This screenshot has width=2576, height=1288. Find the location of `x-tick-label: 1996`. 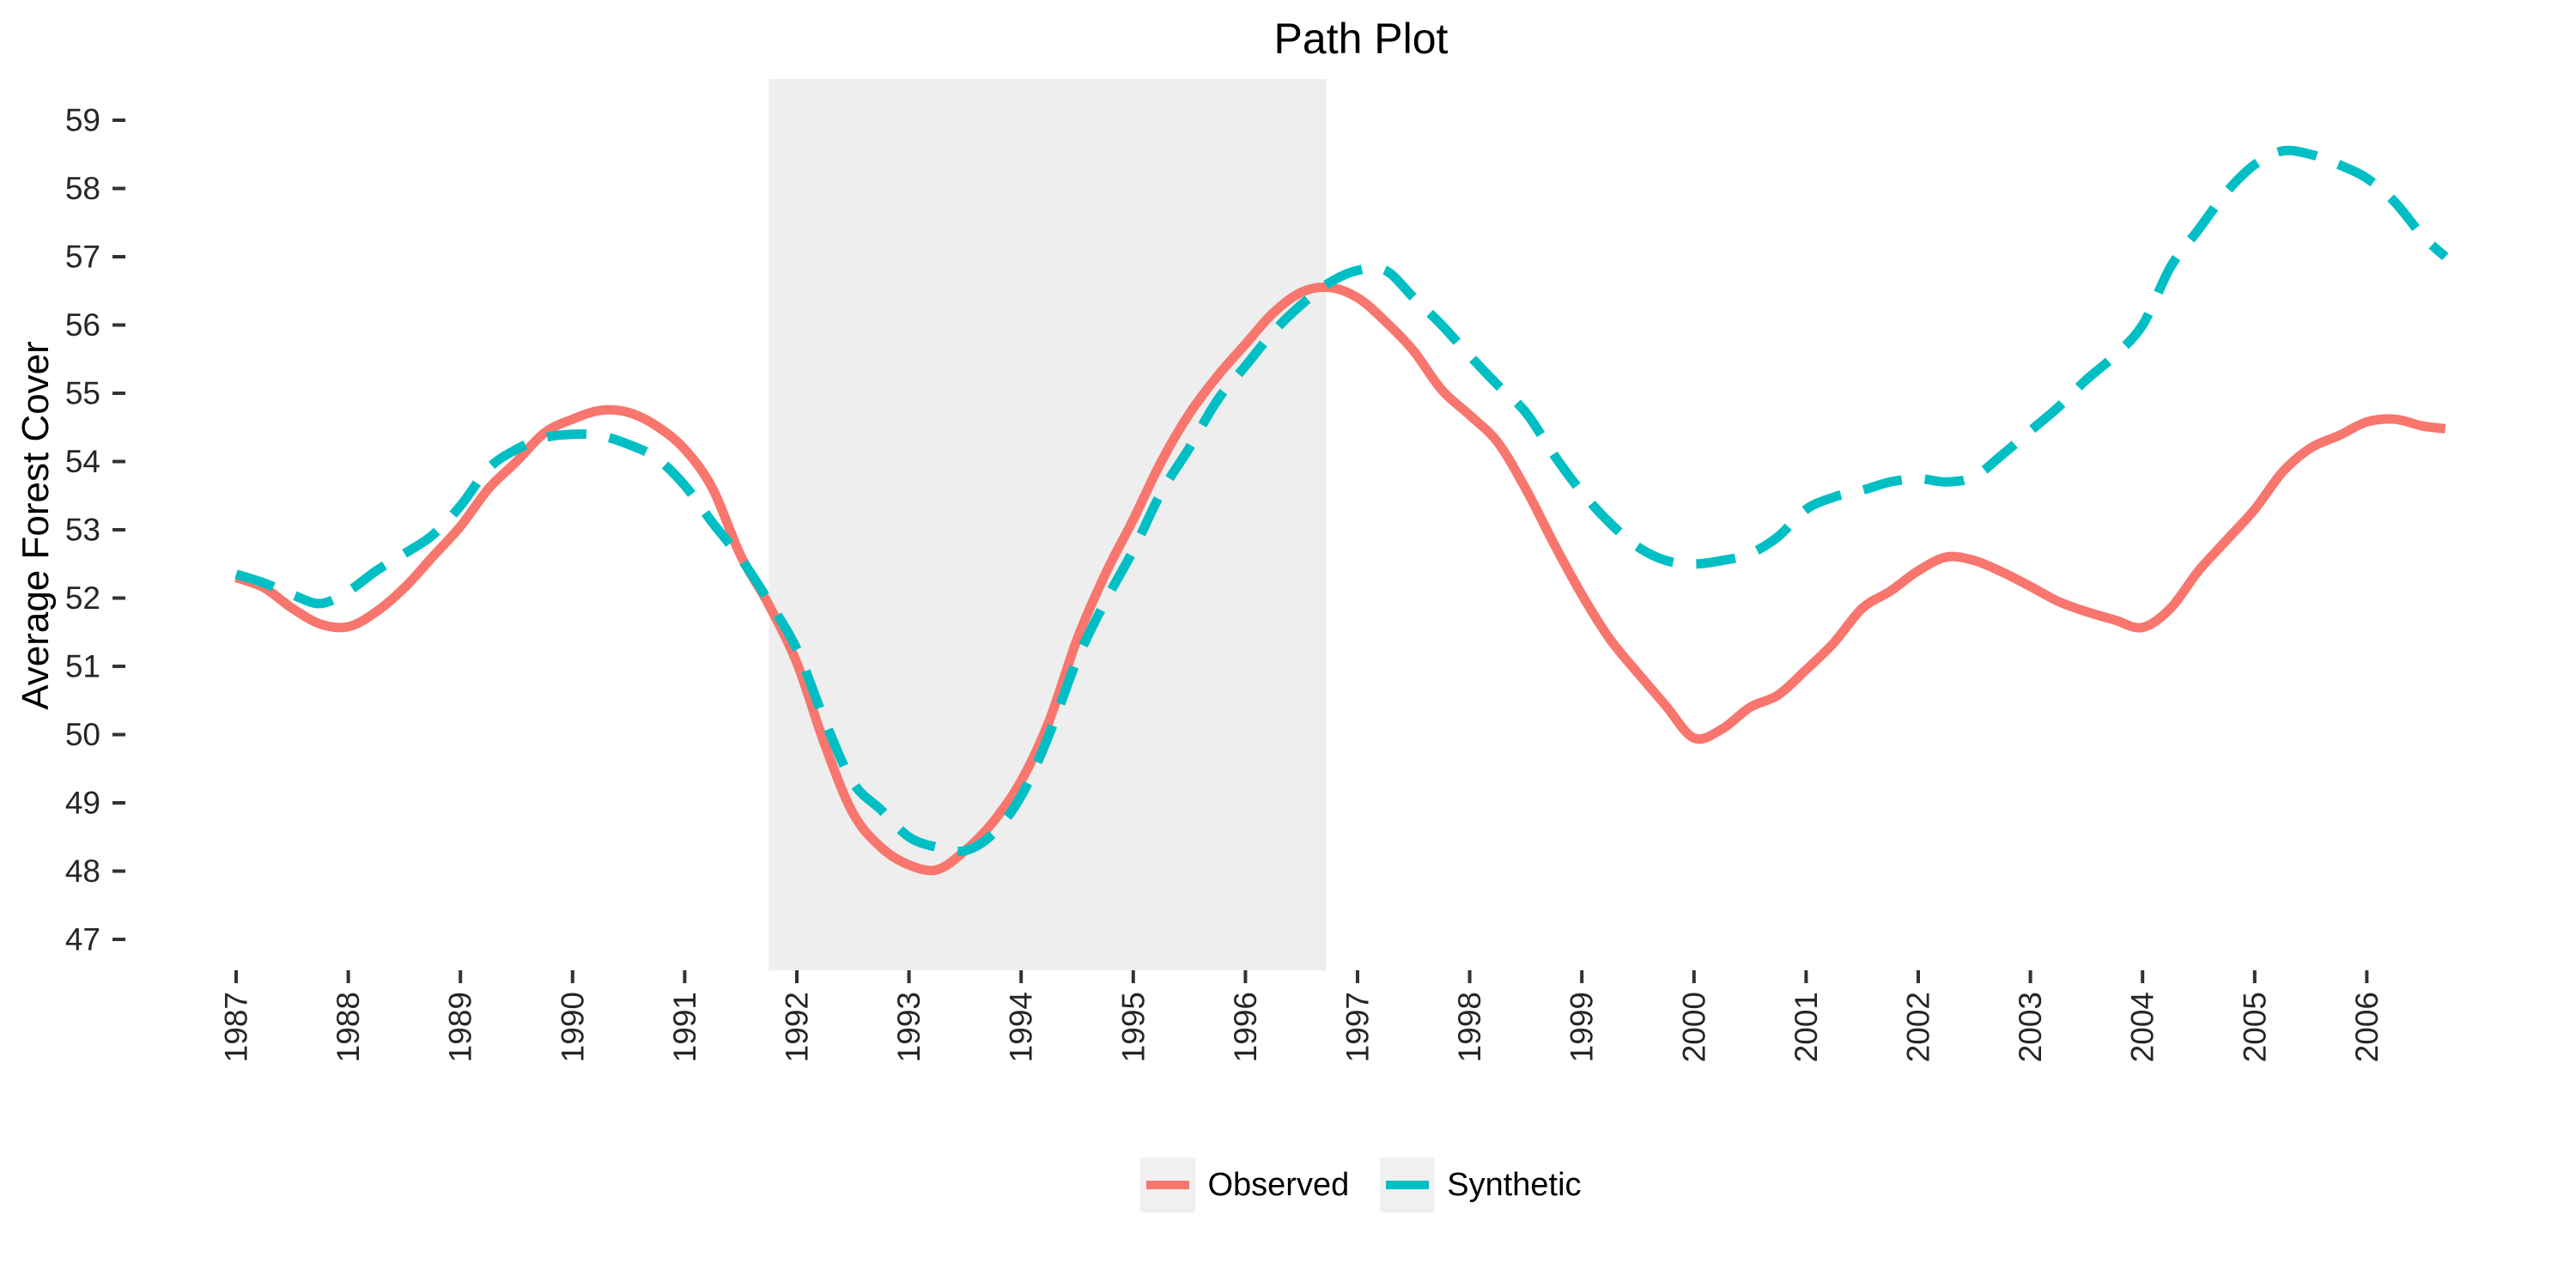

x-tick-label: 1996 is located at coordinates (1246, 1027).